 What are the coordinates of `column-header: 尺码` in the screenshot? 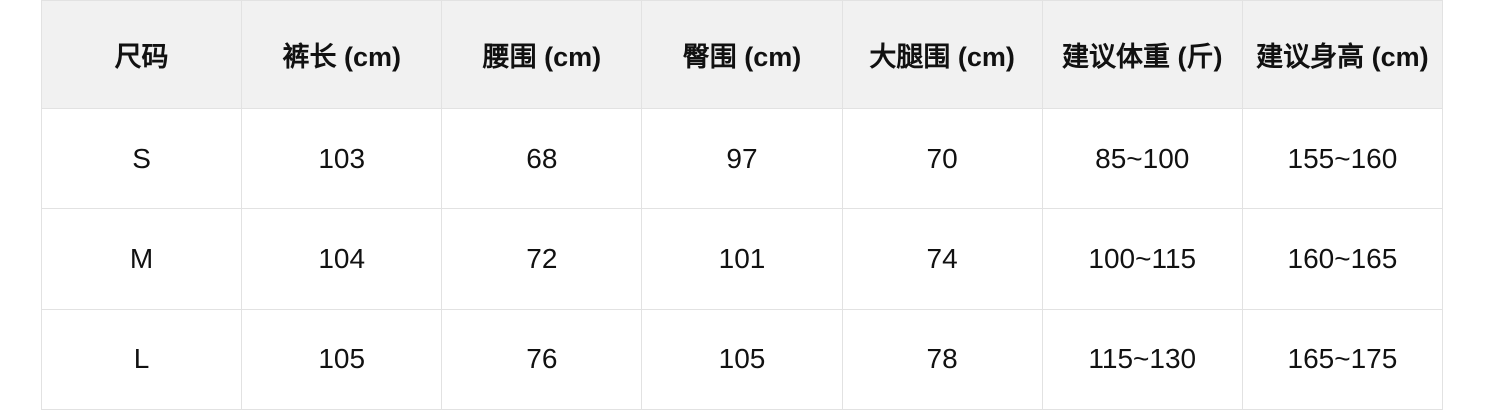 It's located at (141, 54).